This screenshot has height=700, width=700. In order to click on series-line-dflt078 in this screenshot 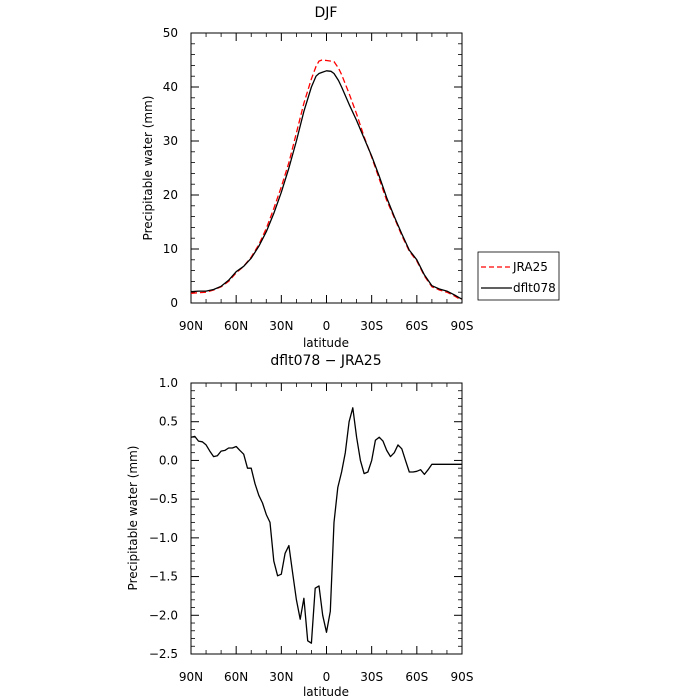, I will do `click(326, 185)`.